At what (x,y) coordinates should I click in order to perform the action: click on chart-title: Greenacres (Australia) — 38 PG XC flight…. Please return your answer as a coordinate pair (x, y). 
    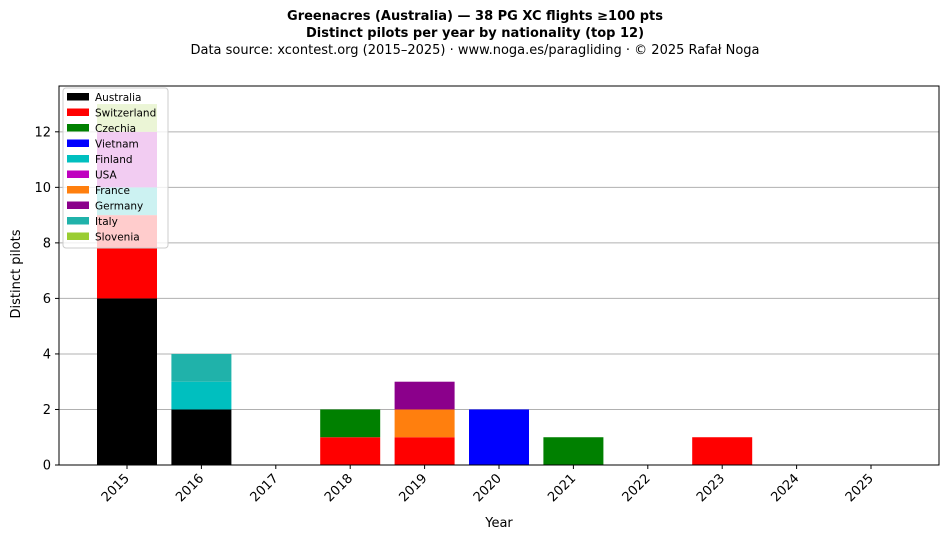
    Looking at the image, I should click on (475, 16).